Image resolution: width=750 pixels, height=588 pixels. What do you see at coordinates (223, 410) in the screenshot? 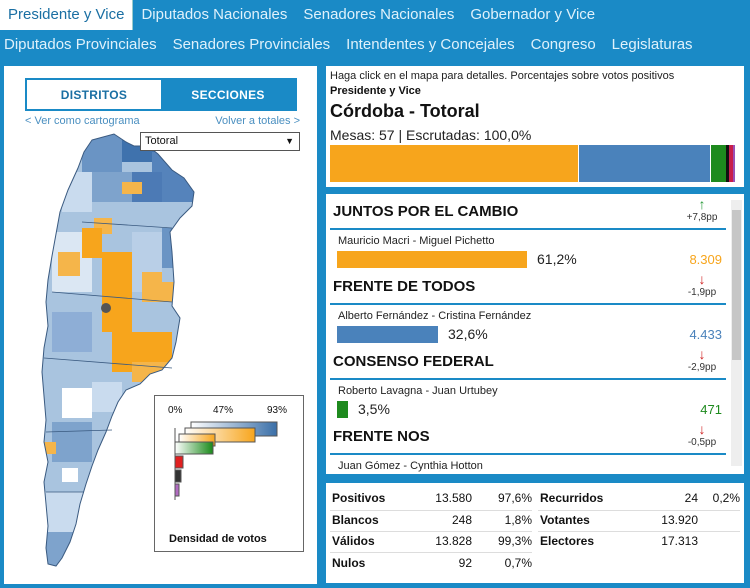
I see `legend-tick-mid: 47%` at bounding box center [223, 410].